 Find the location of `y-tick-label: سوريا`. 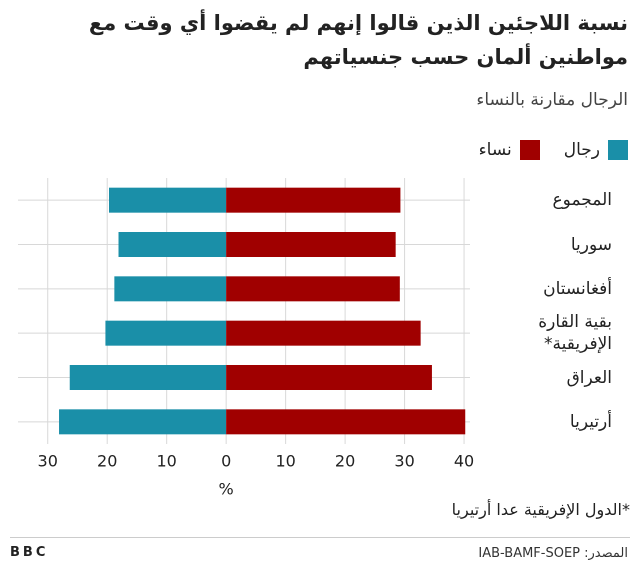

y-tick-label: سوريا is located at coordinates (591, 244).